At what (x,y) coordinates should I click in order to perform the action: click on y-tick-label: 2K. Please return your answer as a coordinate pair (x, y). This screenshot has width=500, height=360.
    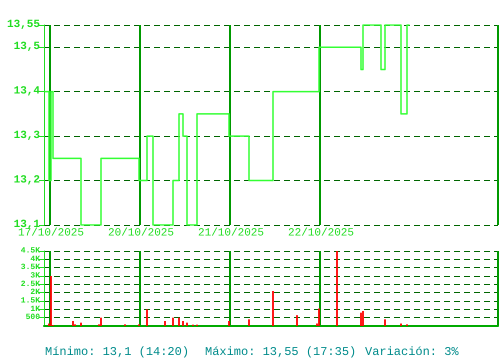
    Looking at the image, I should click on (35, 293).